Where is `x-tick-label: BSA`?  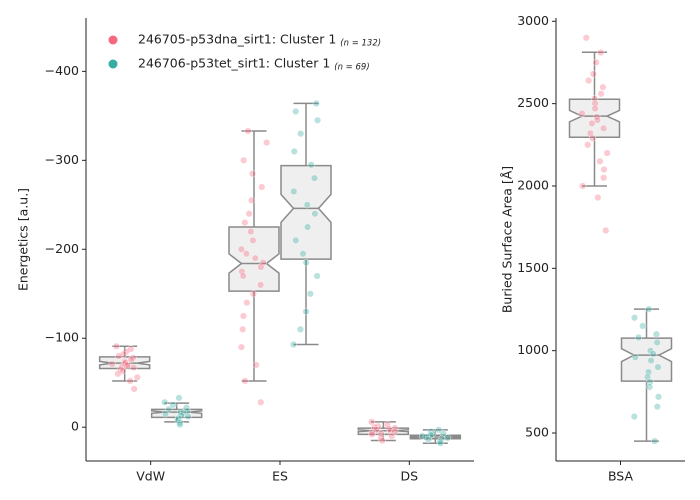
x-tick-label: BSA is located at coordinates (621, 476).